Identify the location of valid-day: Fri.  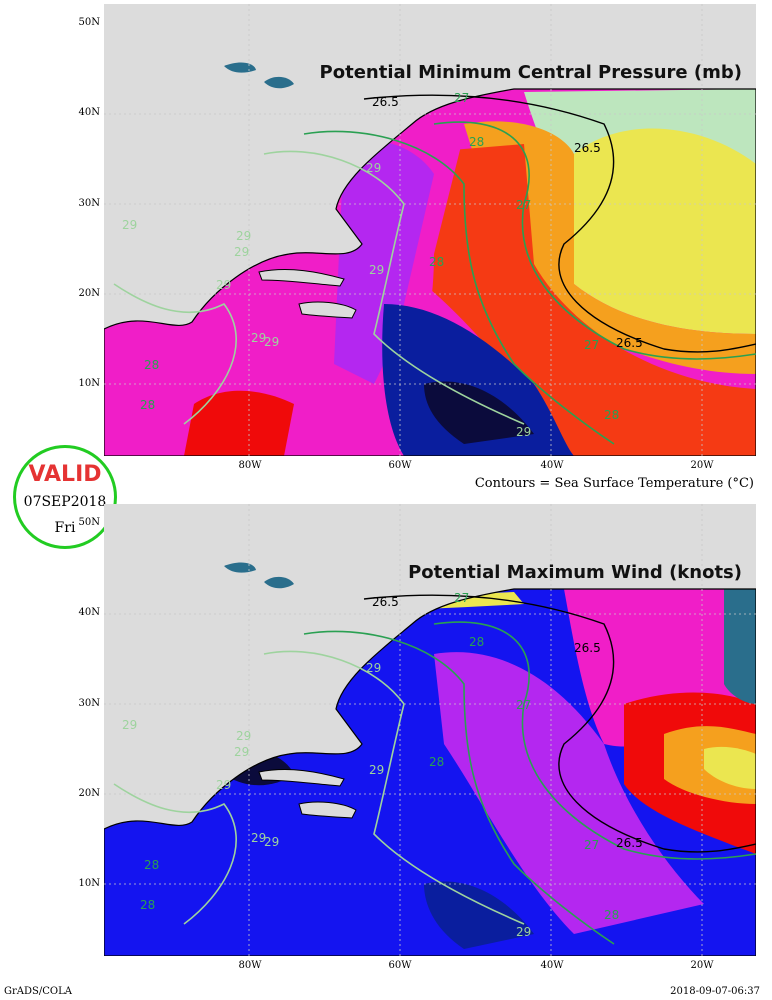
(65, 528).